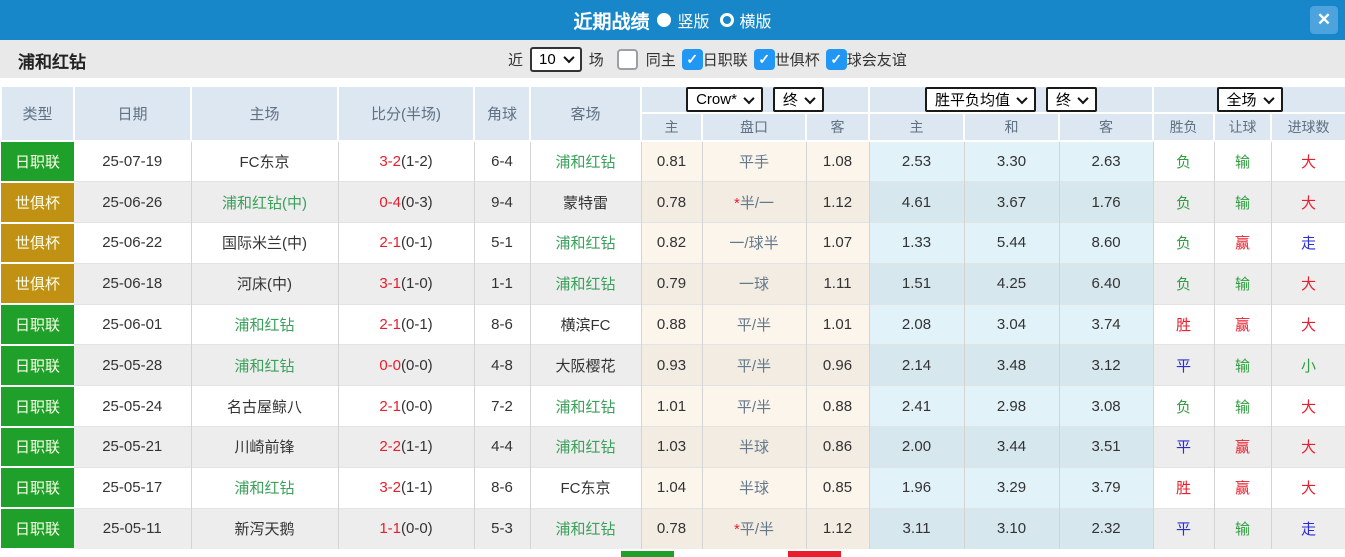 This screenshot has height=557, width=1345. I want to click on result-value: 胜, so click(1184, 326).